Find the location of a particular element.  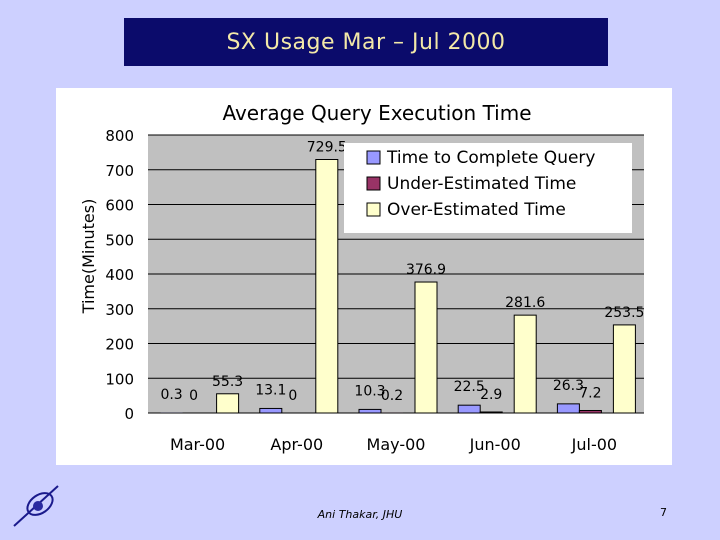

y-tick-label: 300 is located at coordinates (119, 310).